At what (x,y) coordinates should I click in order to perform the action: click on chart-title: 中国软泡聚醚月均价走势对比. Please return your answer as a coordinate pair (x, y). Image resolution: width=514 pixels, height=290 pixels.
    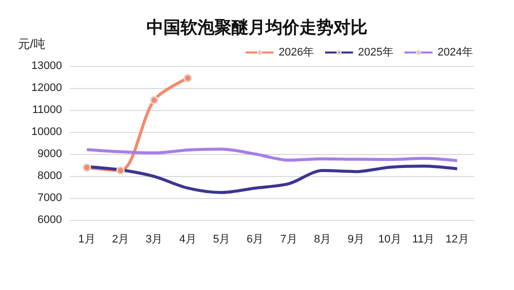
    Looking at the image, I should click on (257, 27).